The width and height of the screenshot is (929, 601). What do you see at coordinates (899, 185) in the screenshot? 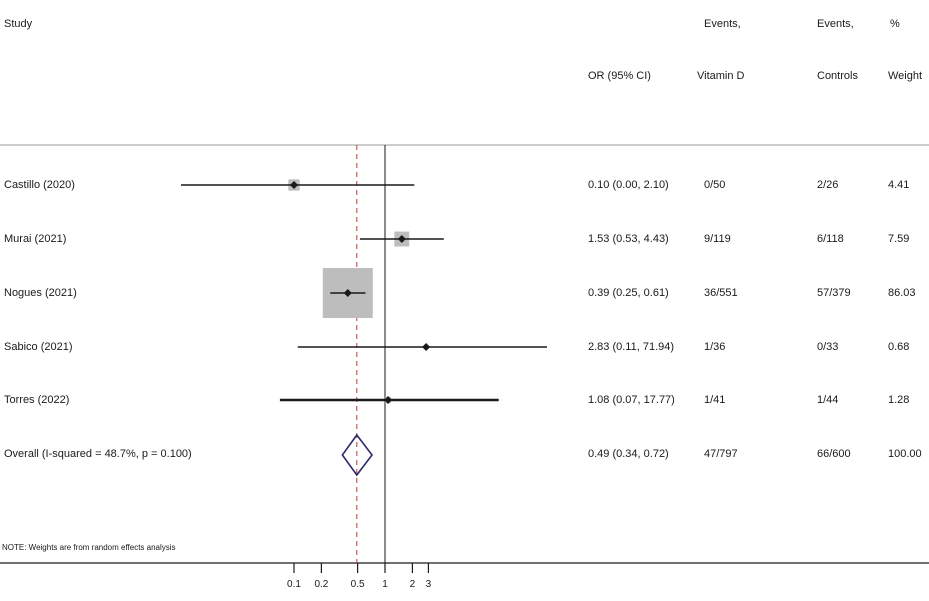
I see `study-weight: 4.41` at bounding box center [899, 185].